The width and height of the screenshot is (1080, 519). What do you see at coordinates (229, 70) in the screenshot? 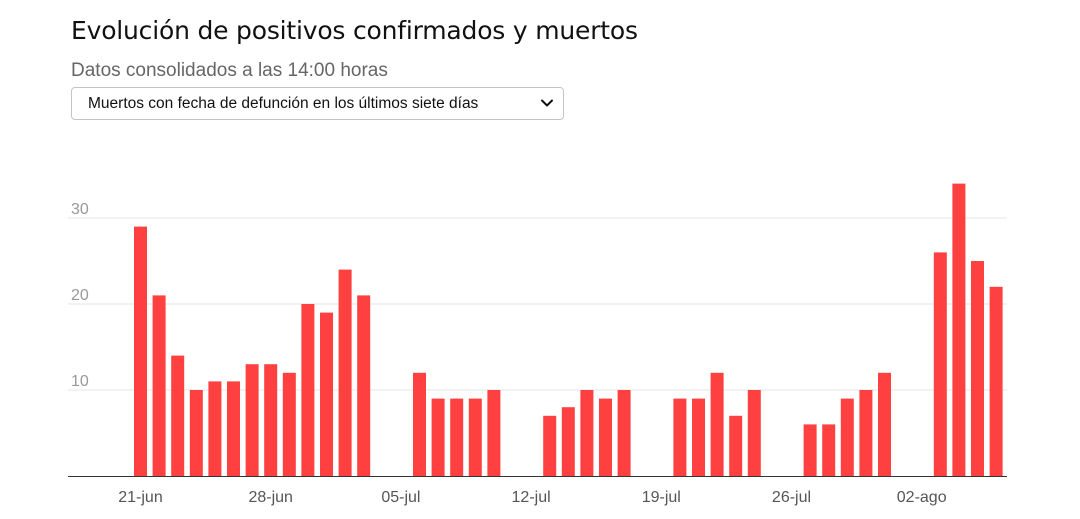
I see `chart-subtitle: Datos consolidados a las 14:00 horas` at bounding box center [229, 70].